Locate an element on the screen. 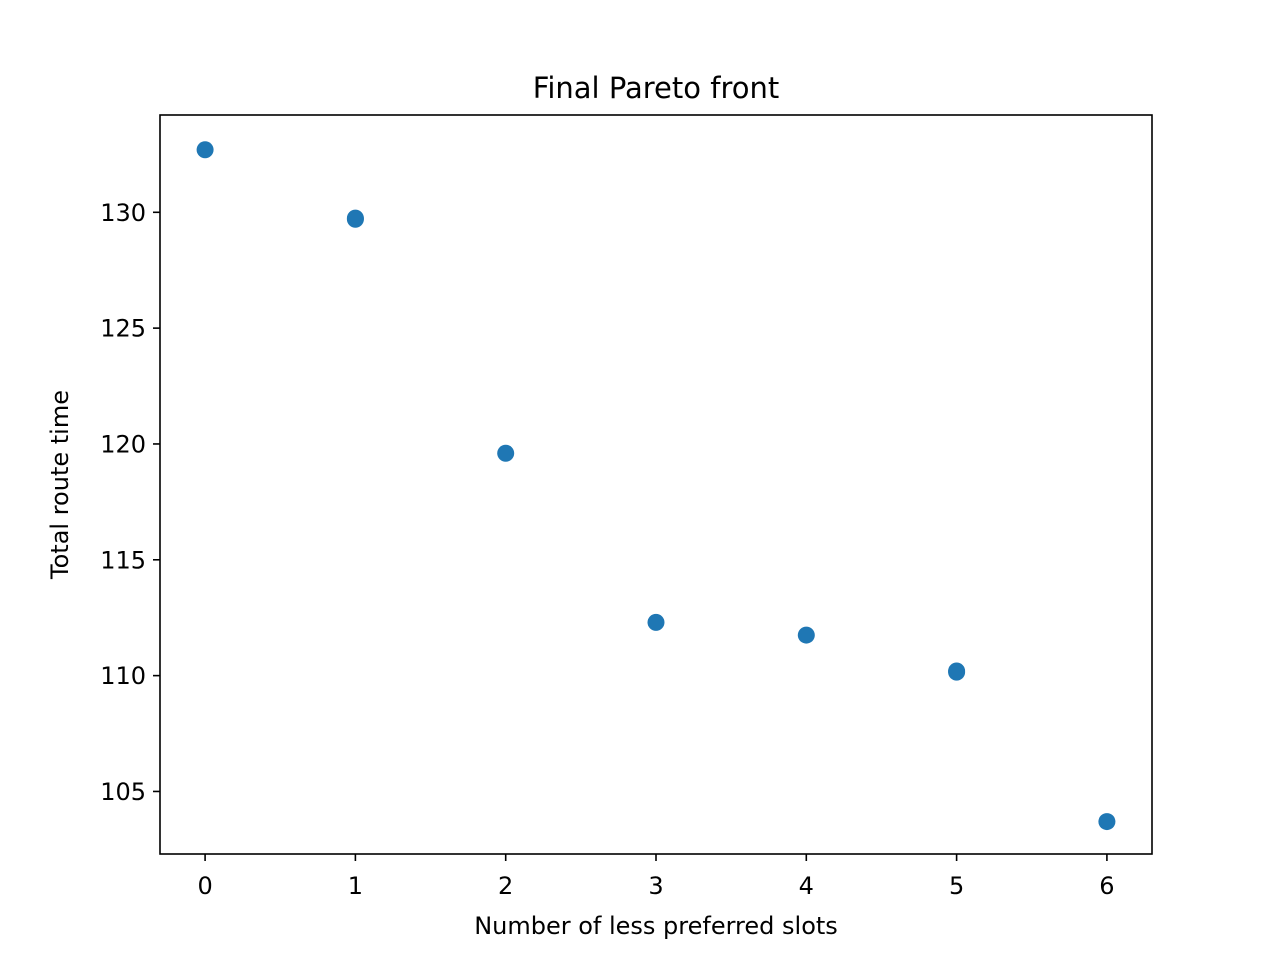  y-tick-label: 125 is located at coordinates (123, 329).